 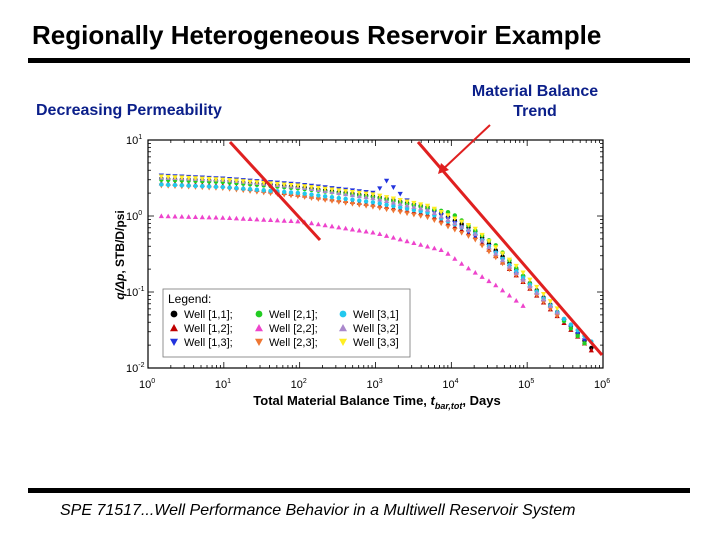 I want to click on legend-entry: Well [3,3], so click(x=369, y=343).